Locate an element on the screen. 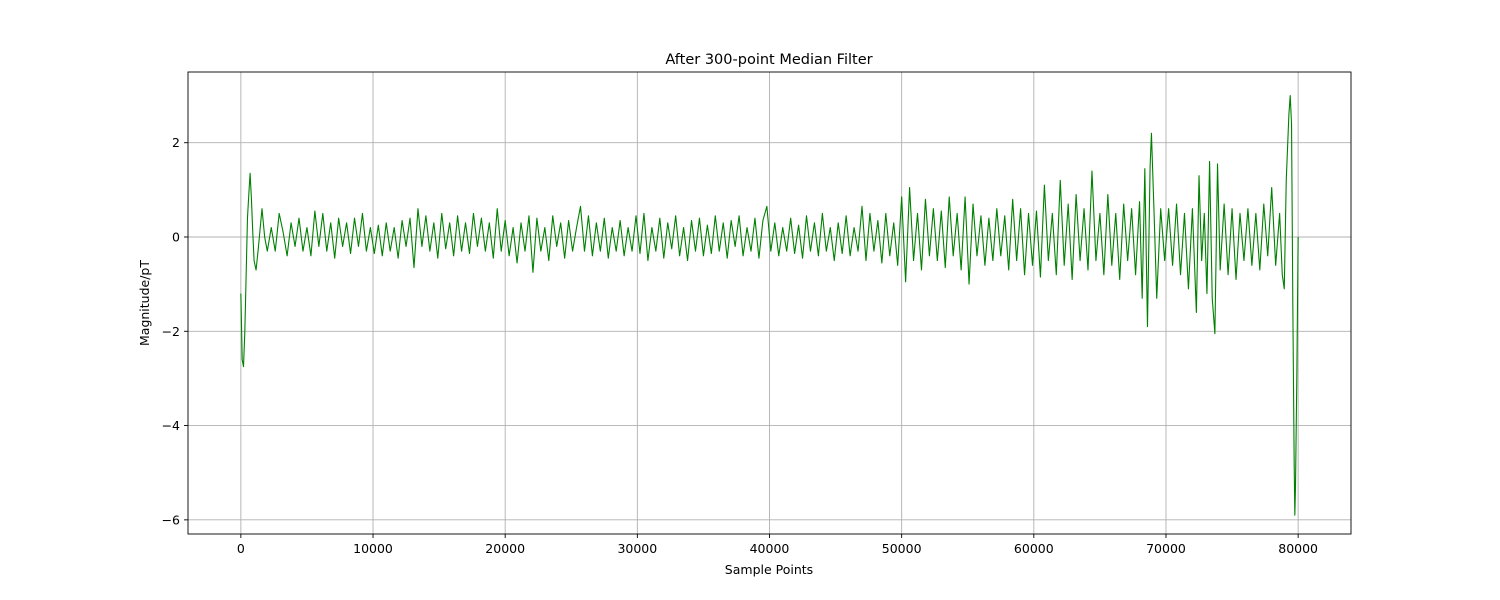  y-tick-label: −4 is located at coordinates (171, 425).